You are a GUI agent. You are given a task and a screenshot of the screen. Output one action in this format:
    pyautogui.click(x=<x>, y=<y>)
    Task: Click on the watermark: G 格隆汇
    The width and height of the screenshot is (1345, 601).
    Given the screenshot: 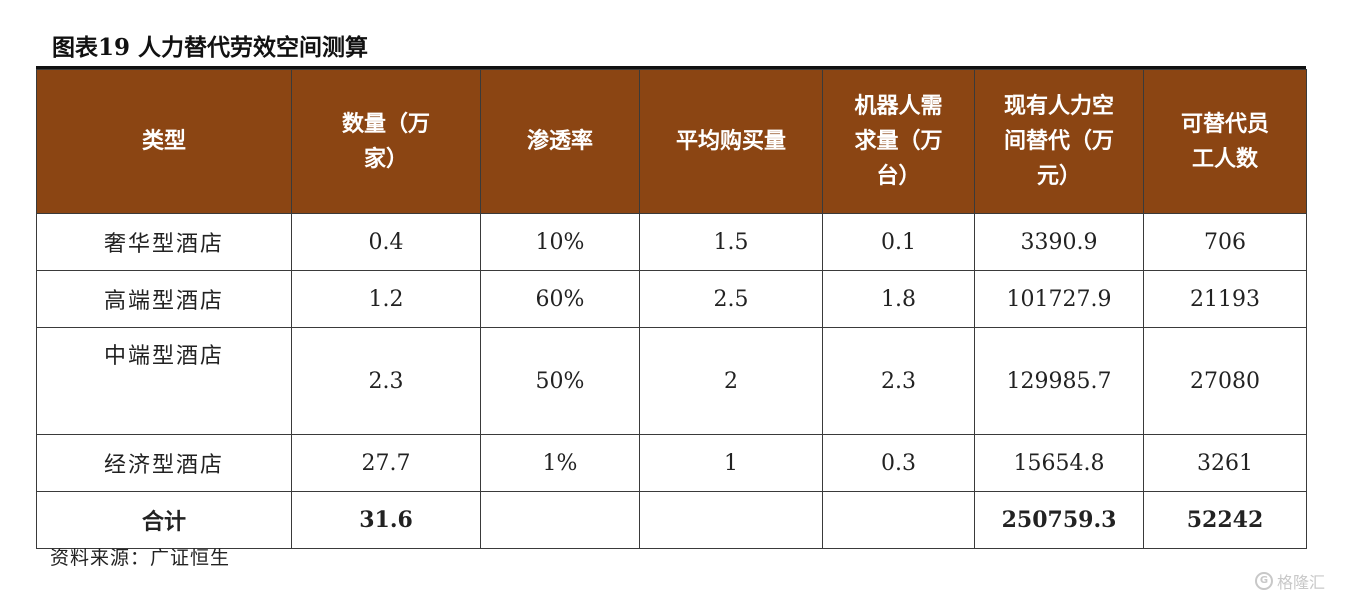 What is the action you would take?
    pyautogui.click(x=1289, y=581)
    